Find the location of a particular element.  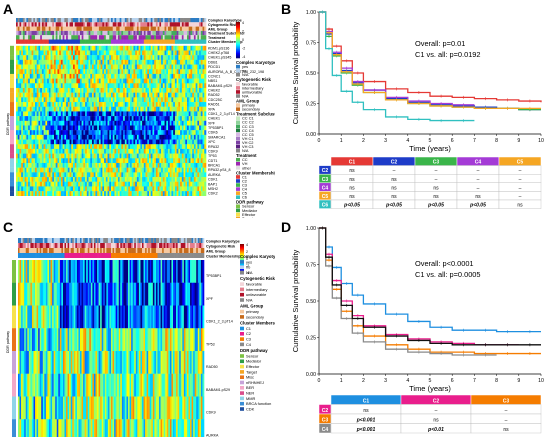

colorbar-swatch is located at coordinates (238, 39).